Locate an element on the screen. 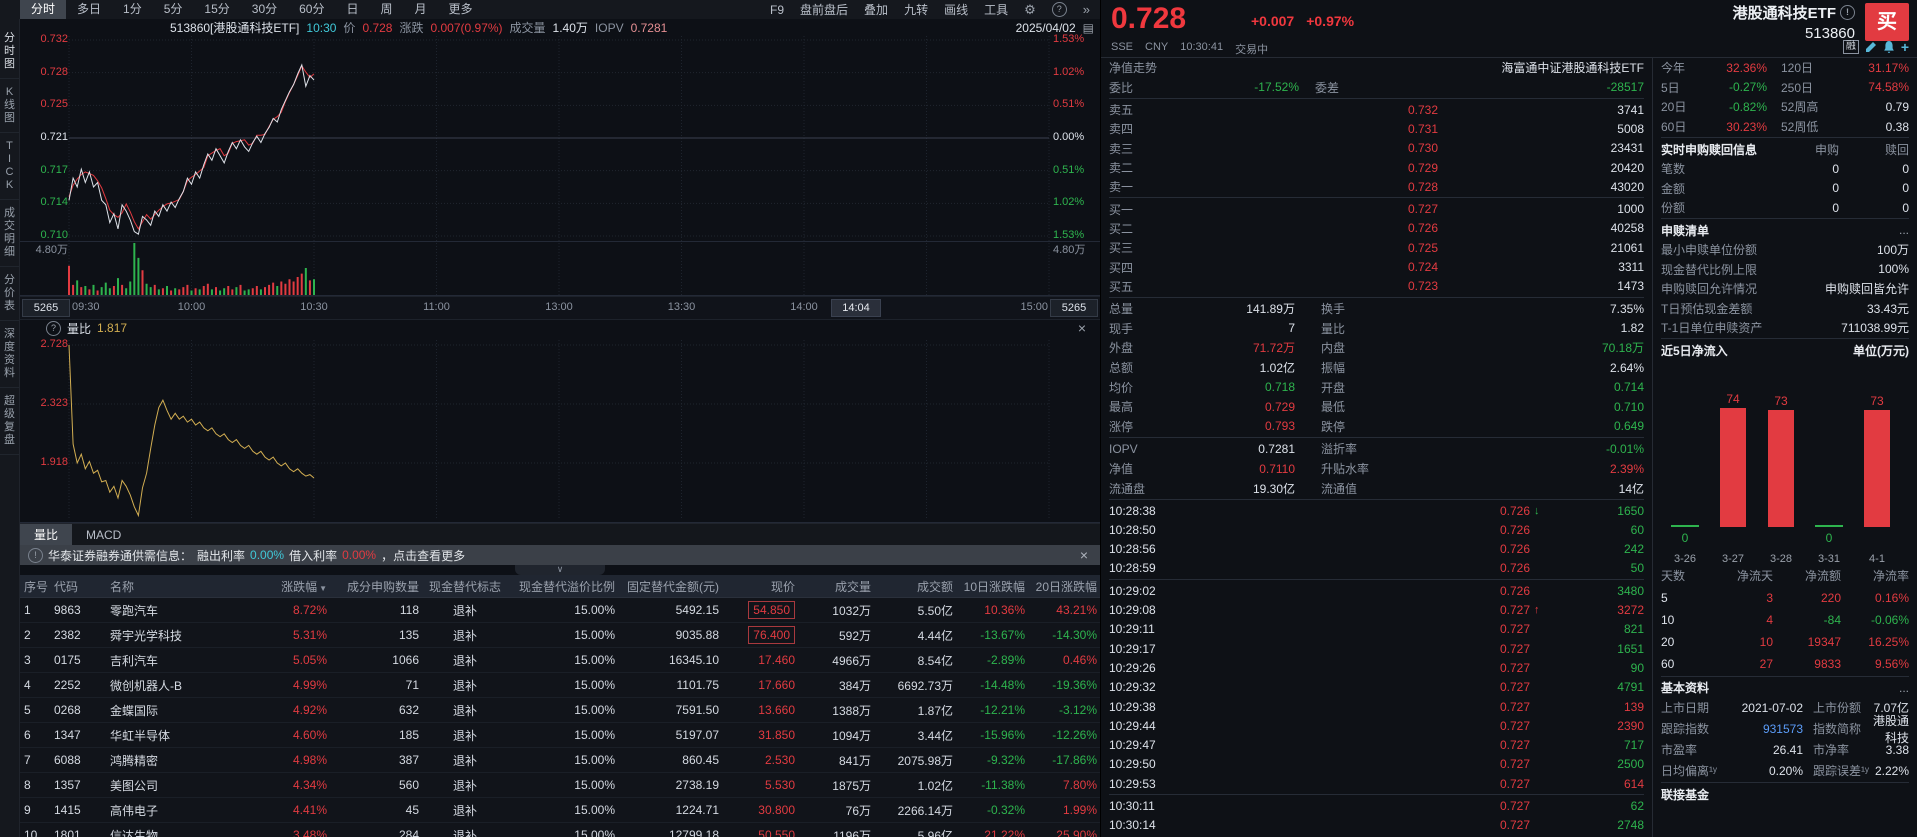 The image size is (1917, 837). sidebar-item-7: 超级复盘 is located at coordinates (9, 421).